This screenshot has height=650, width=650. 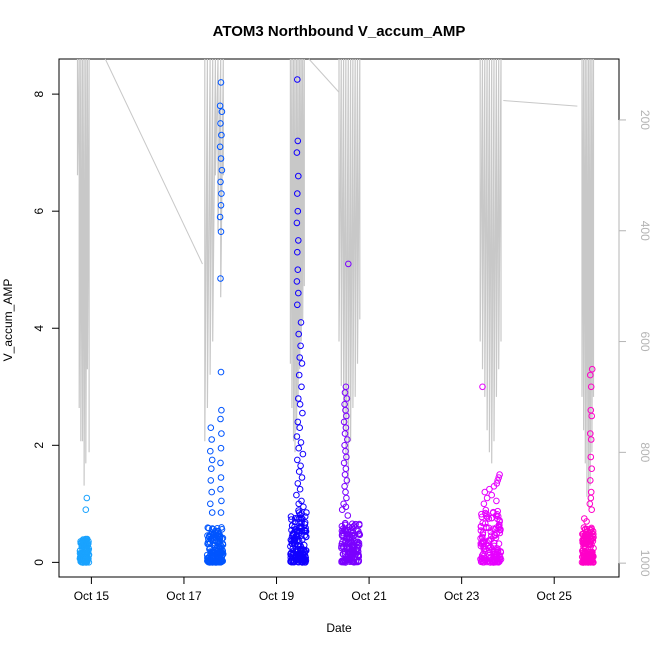 What do you see at coordinates (39, 93) in the screenshot?
I see `y-tick-label: 8` at bounding box center [39, 93].